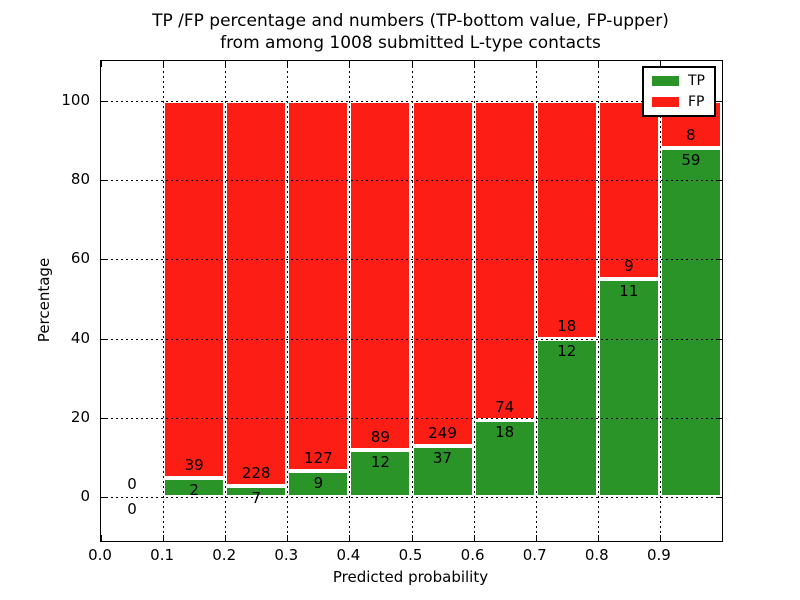  Describe the element at coordinates (629, 291) in the screenshot. I see `tp-count-label: 11` at that location.